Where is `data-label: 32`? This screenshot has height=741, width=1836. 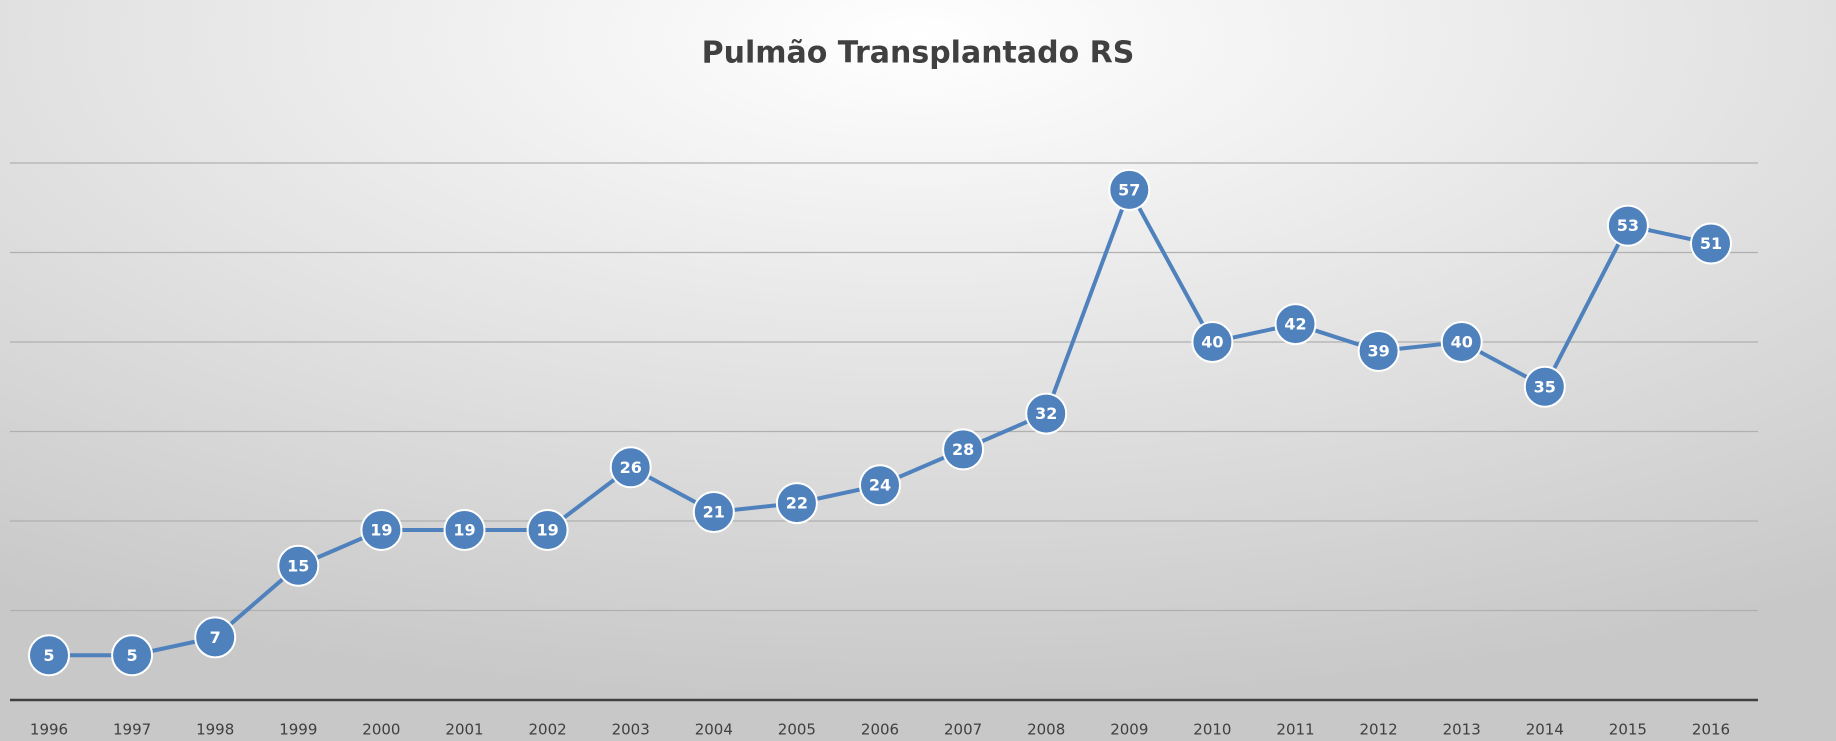 data-label: 32 is located at coordinates (1046, 413).